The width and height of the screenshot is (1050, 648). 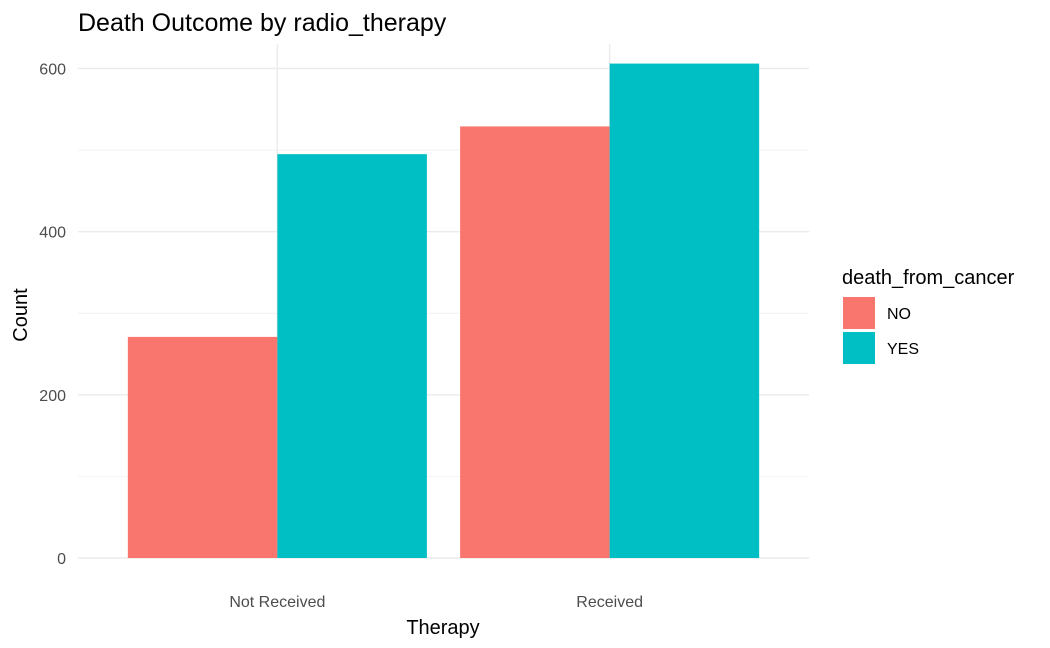 I want to click on y-axis-title: Count, so click(x=21, y=315).